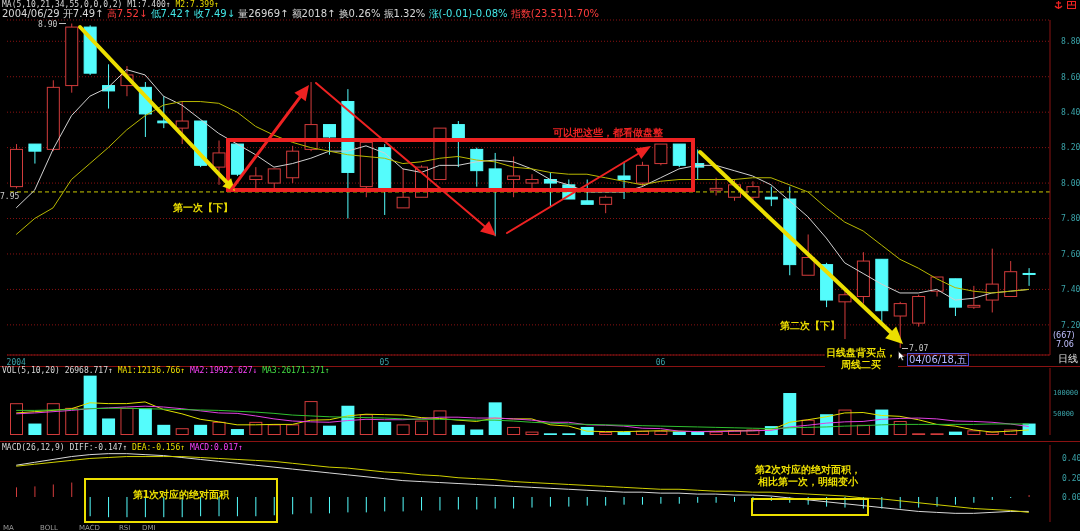  I want to click on text: 2004/06/29 开7.49↑ 高7.52↓ 低7.42↑ 收7.49↓ 量26969↑ 额2018↑ 换0.26% 振1.32% 涨(-0.01)-0.08% 指数(23.51)1.70%, so click(300, 13).